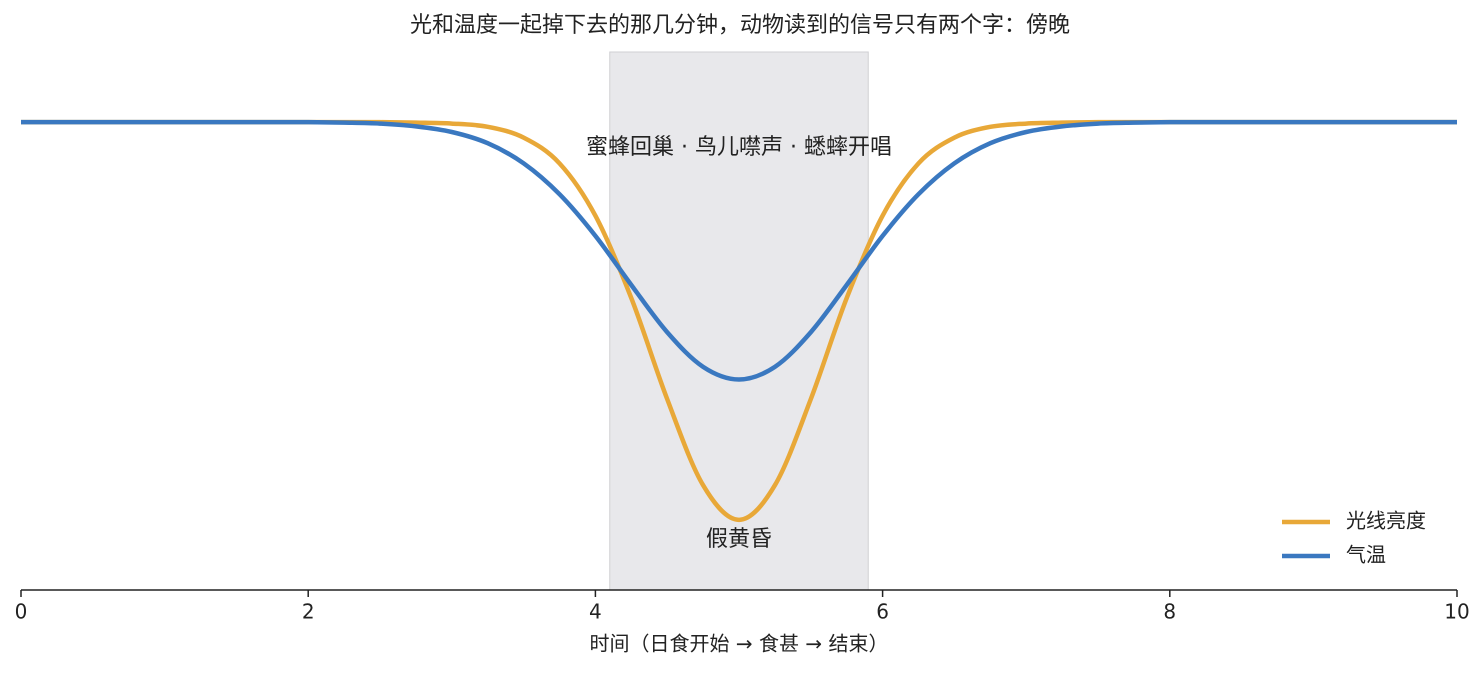 The image size is (1484, 673). Describe the element at coordinates (882, 612) in the screenshot. I see `x-tick-label: 6` at that location.